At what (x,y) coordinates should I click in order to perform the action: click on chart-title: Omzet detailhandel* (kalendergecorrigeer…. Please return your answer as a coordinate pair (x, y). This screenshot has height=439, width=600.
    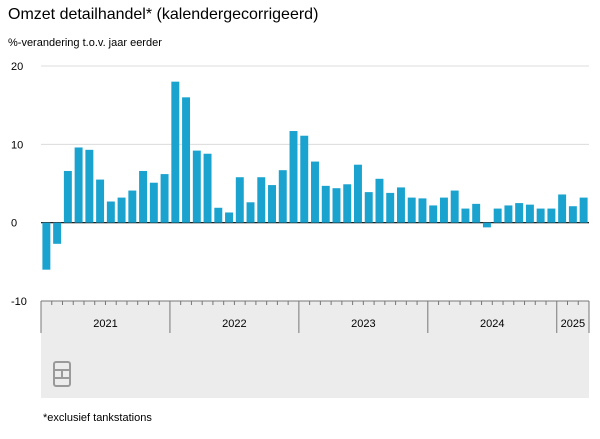
    Looking at the image, I should click on (163, 14).